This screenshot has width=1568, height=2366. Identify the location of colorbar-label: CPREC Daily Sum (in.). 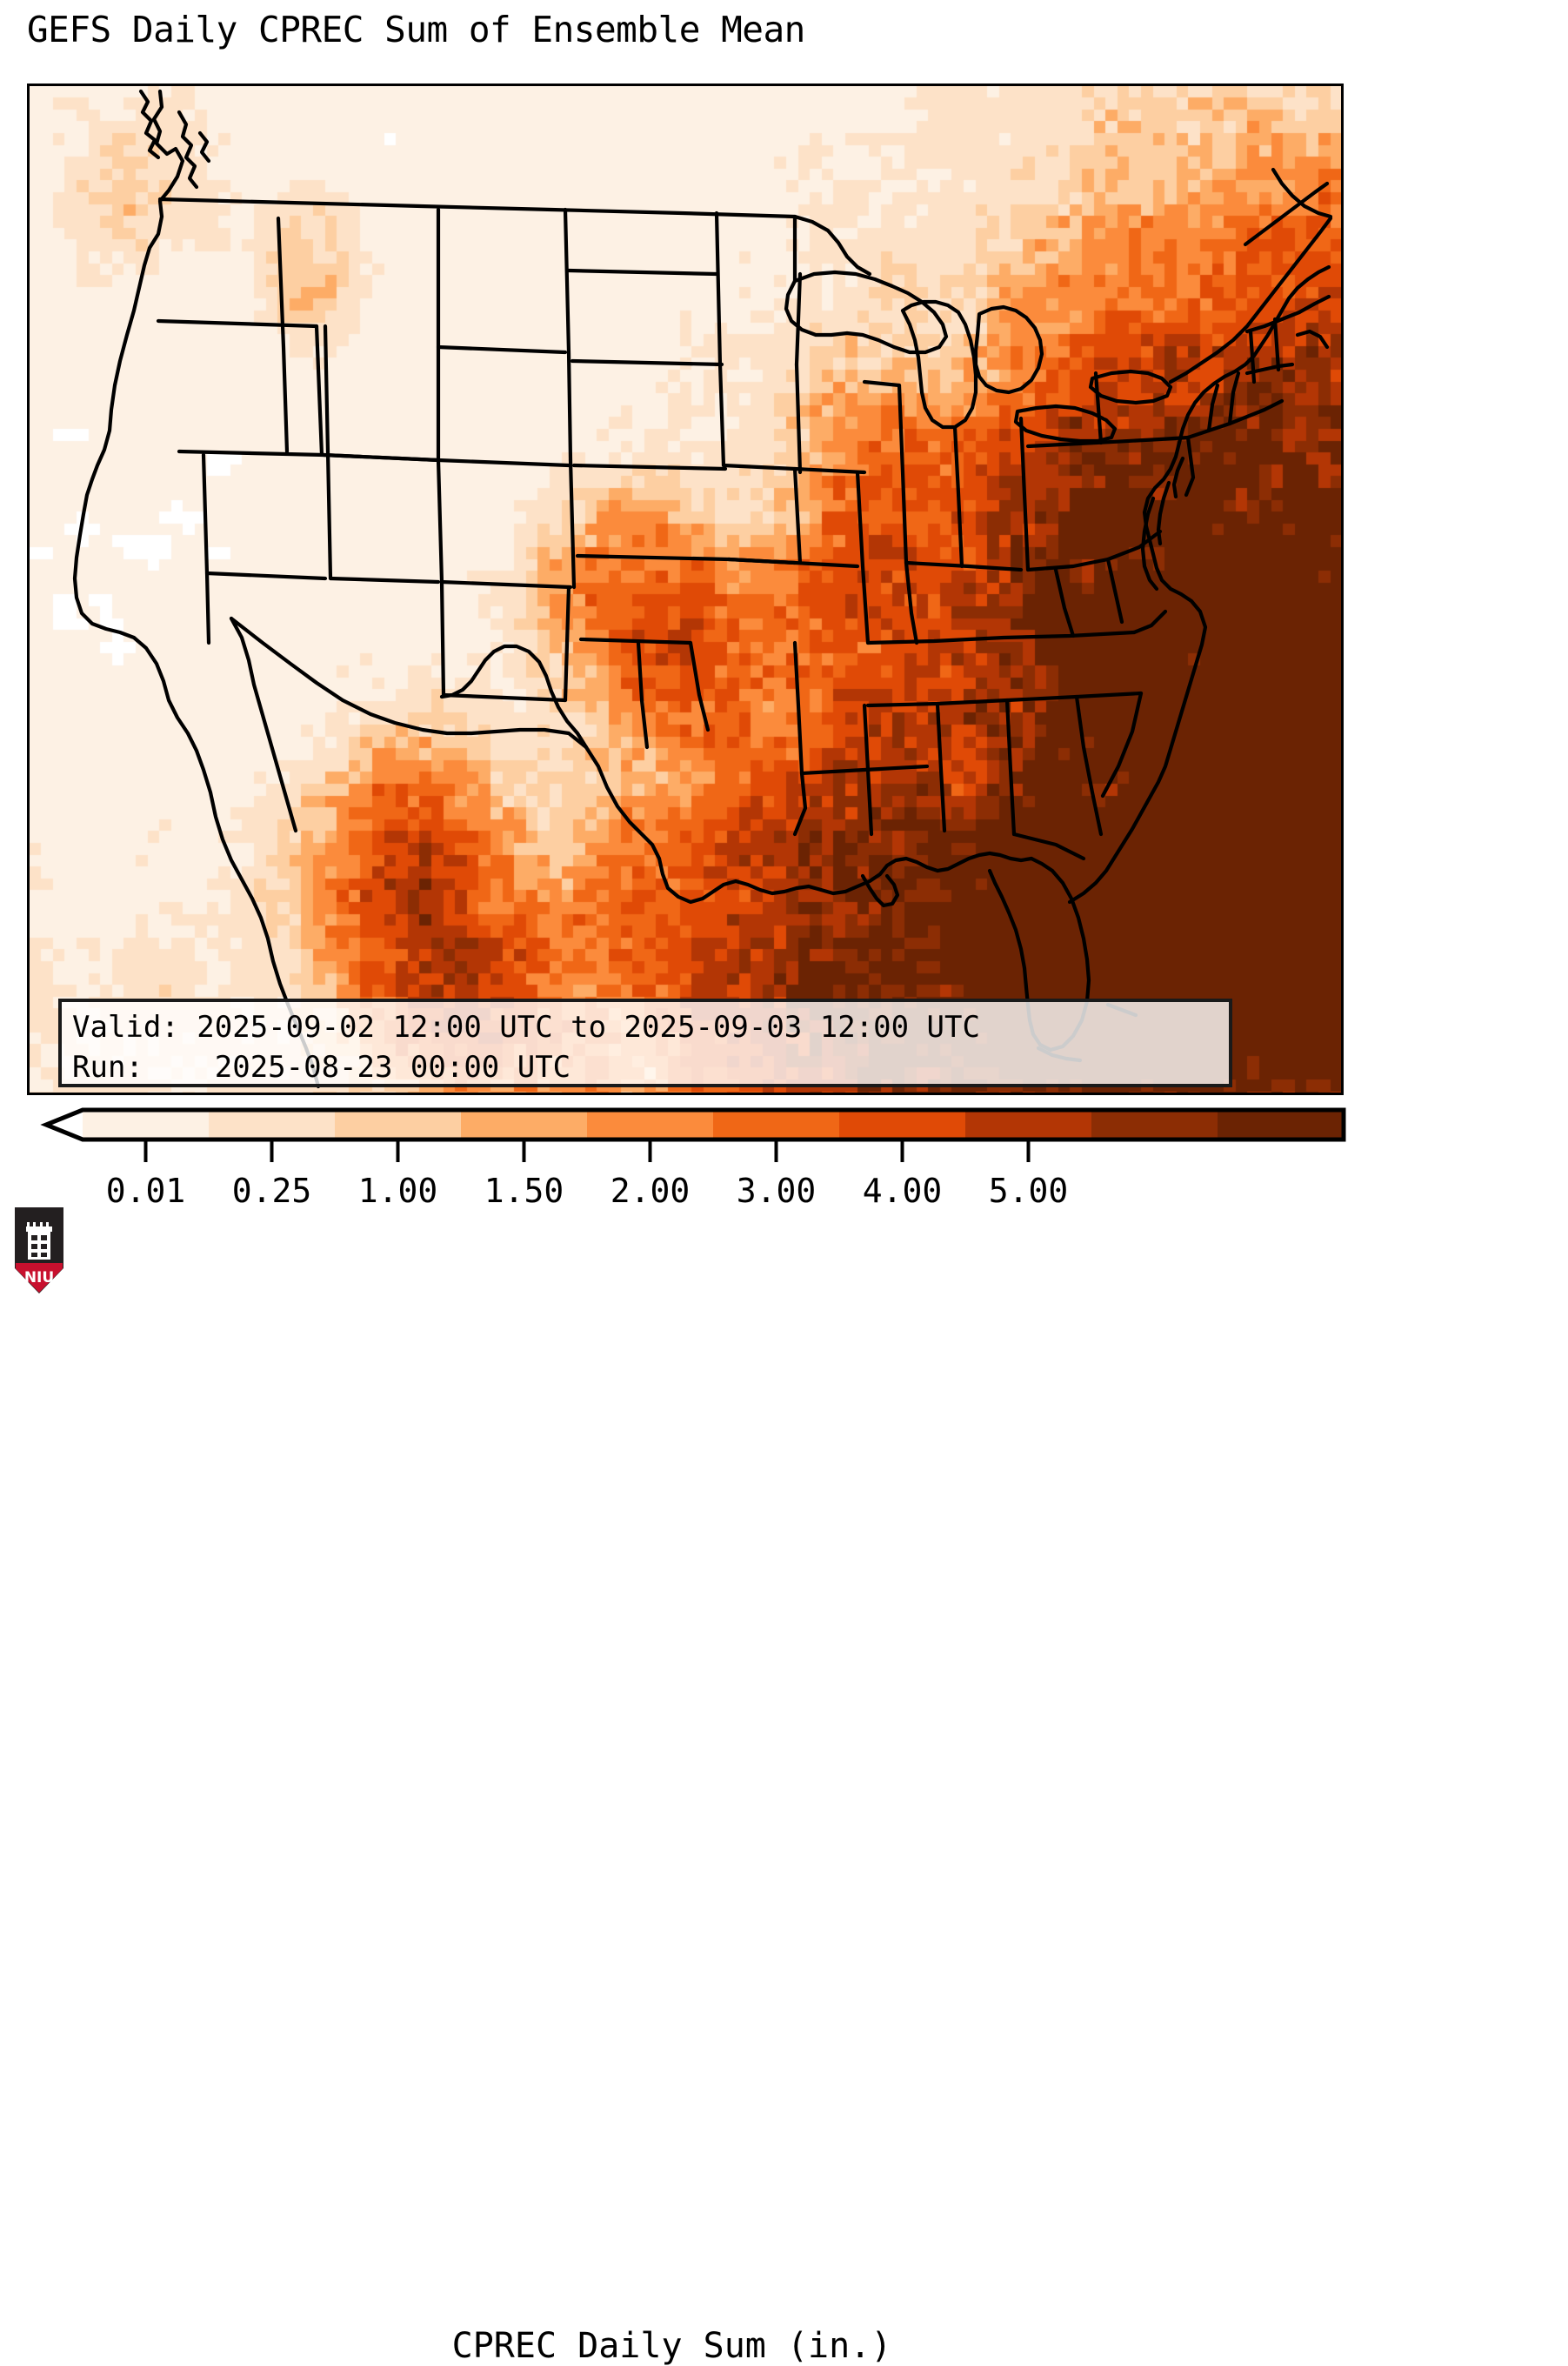
(671, 2346).